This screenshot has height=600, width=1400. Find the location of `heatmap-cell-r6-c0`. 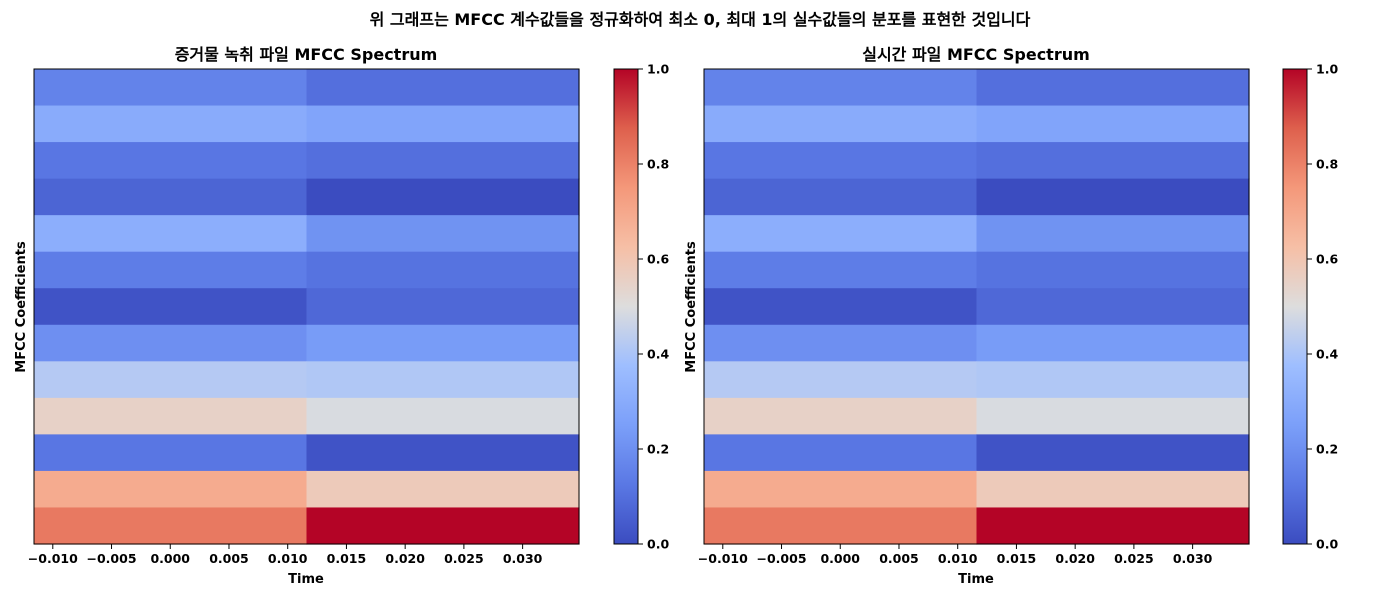

heatmap-cell-r6-c0 is located at coordinates (171, 307).